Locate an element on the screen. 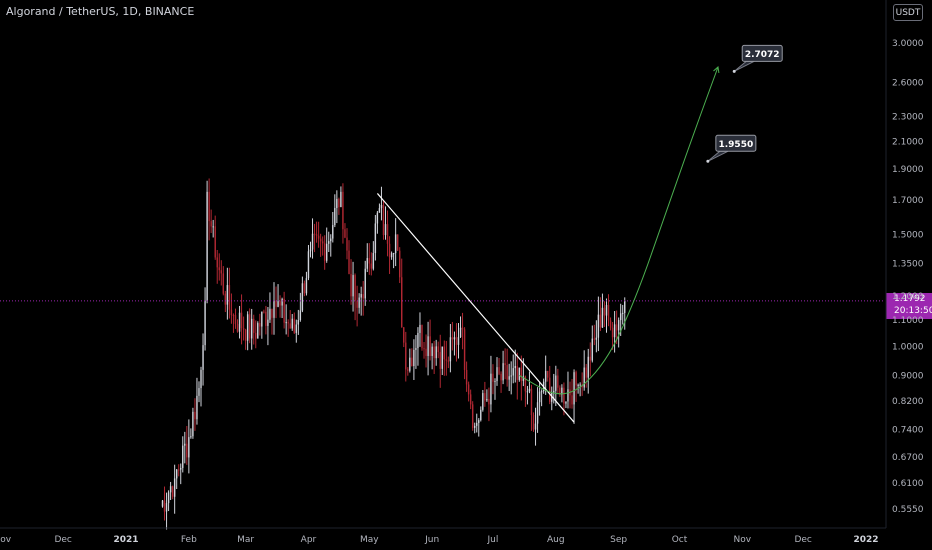  callout-label: 1.9550 is located at coordinates (735, 145).